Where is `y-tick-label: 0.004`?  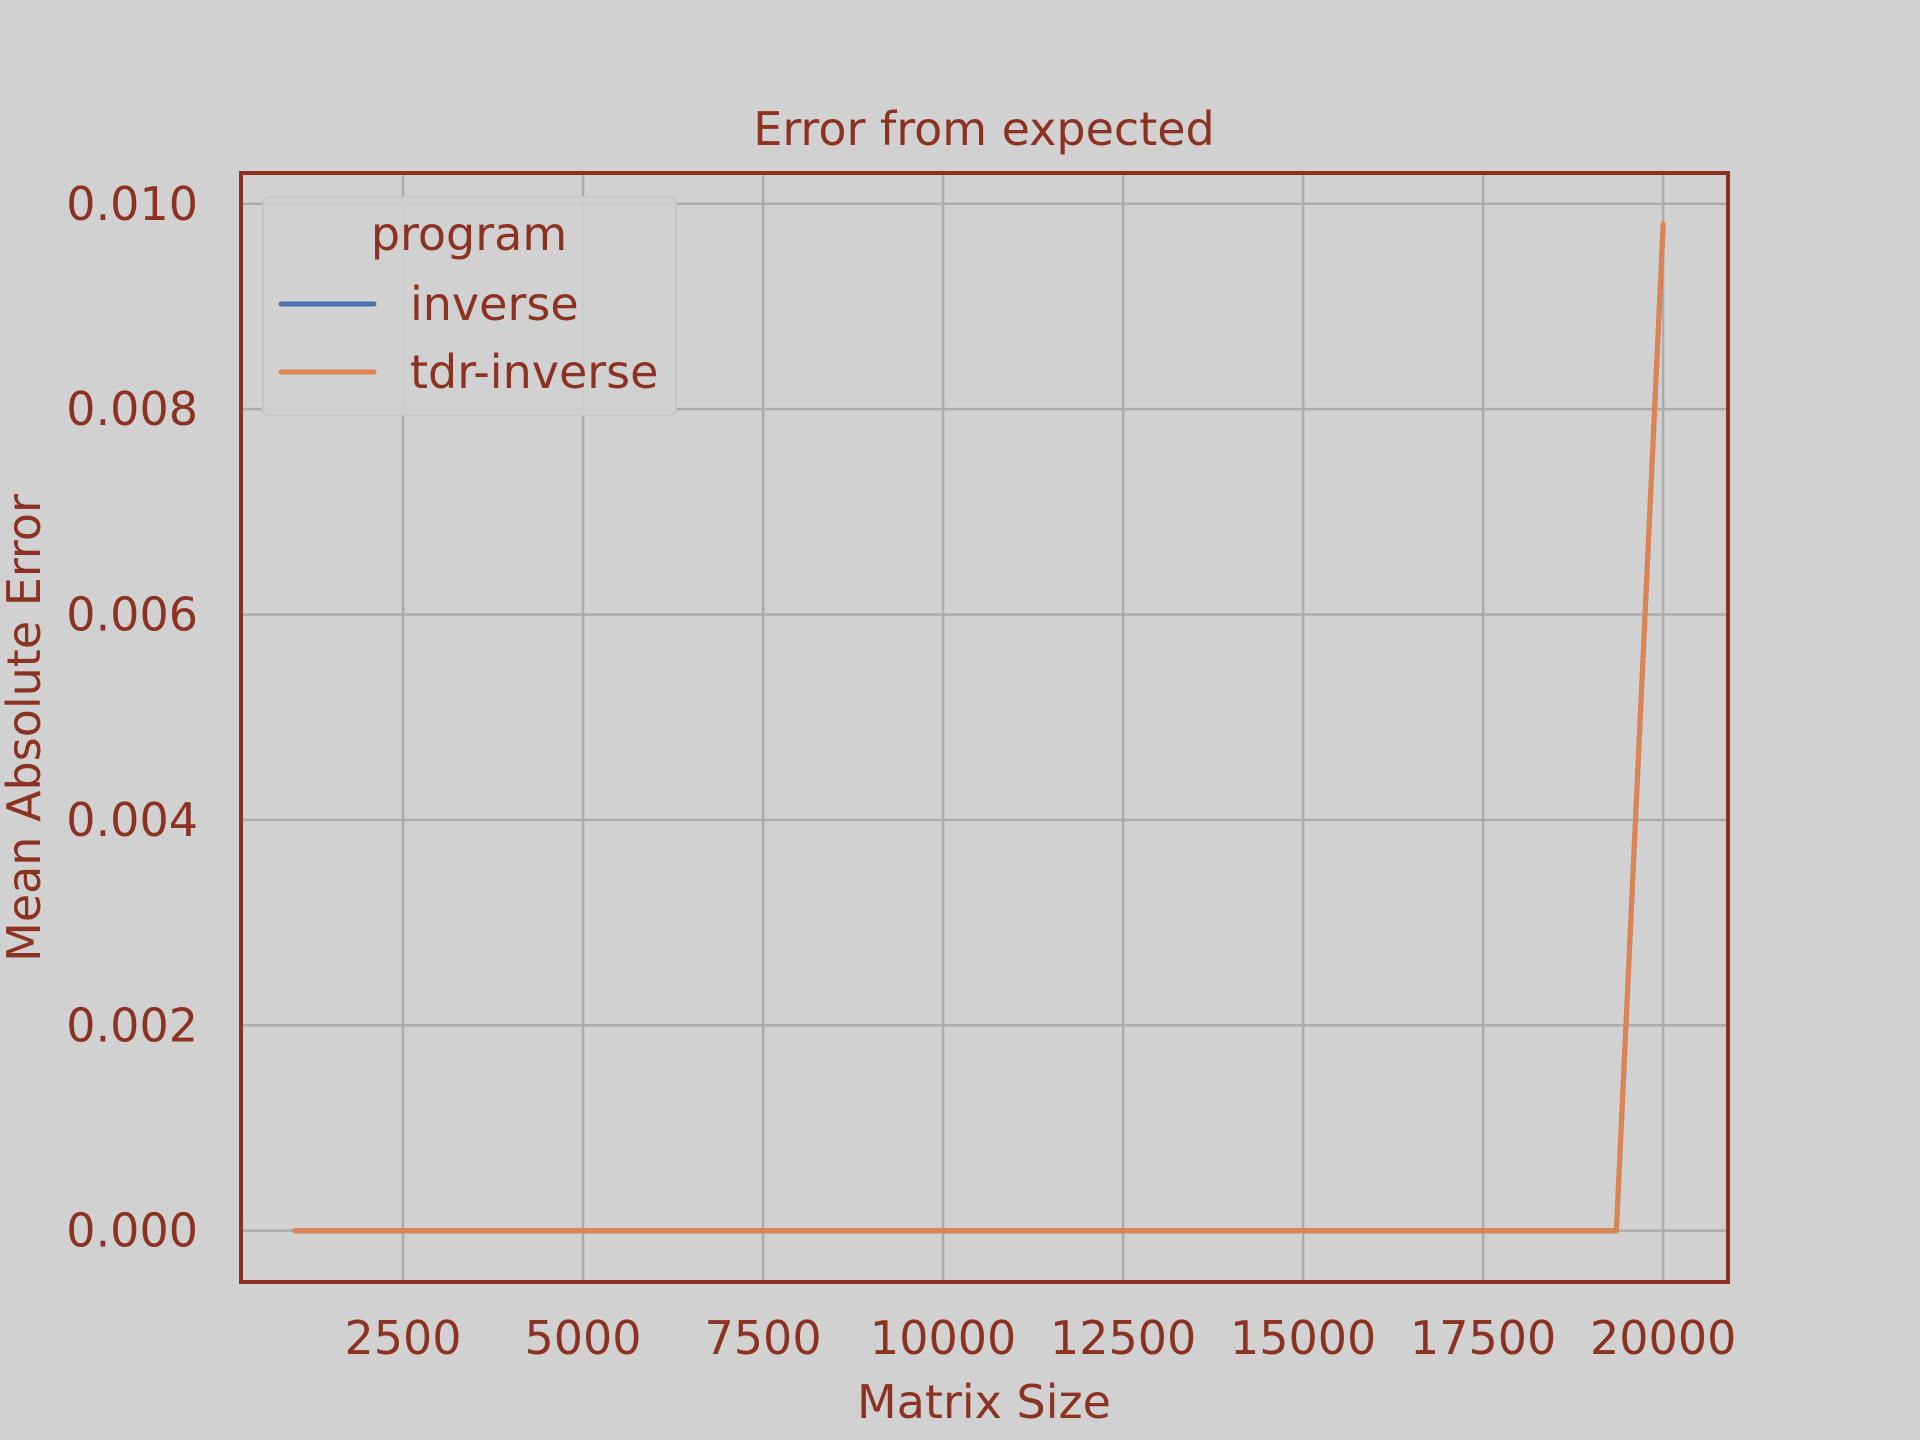
y-tick-label: 0.004 is located at coordinates (132, 820).